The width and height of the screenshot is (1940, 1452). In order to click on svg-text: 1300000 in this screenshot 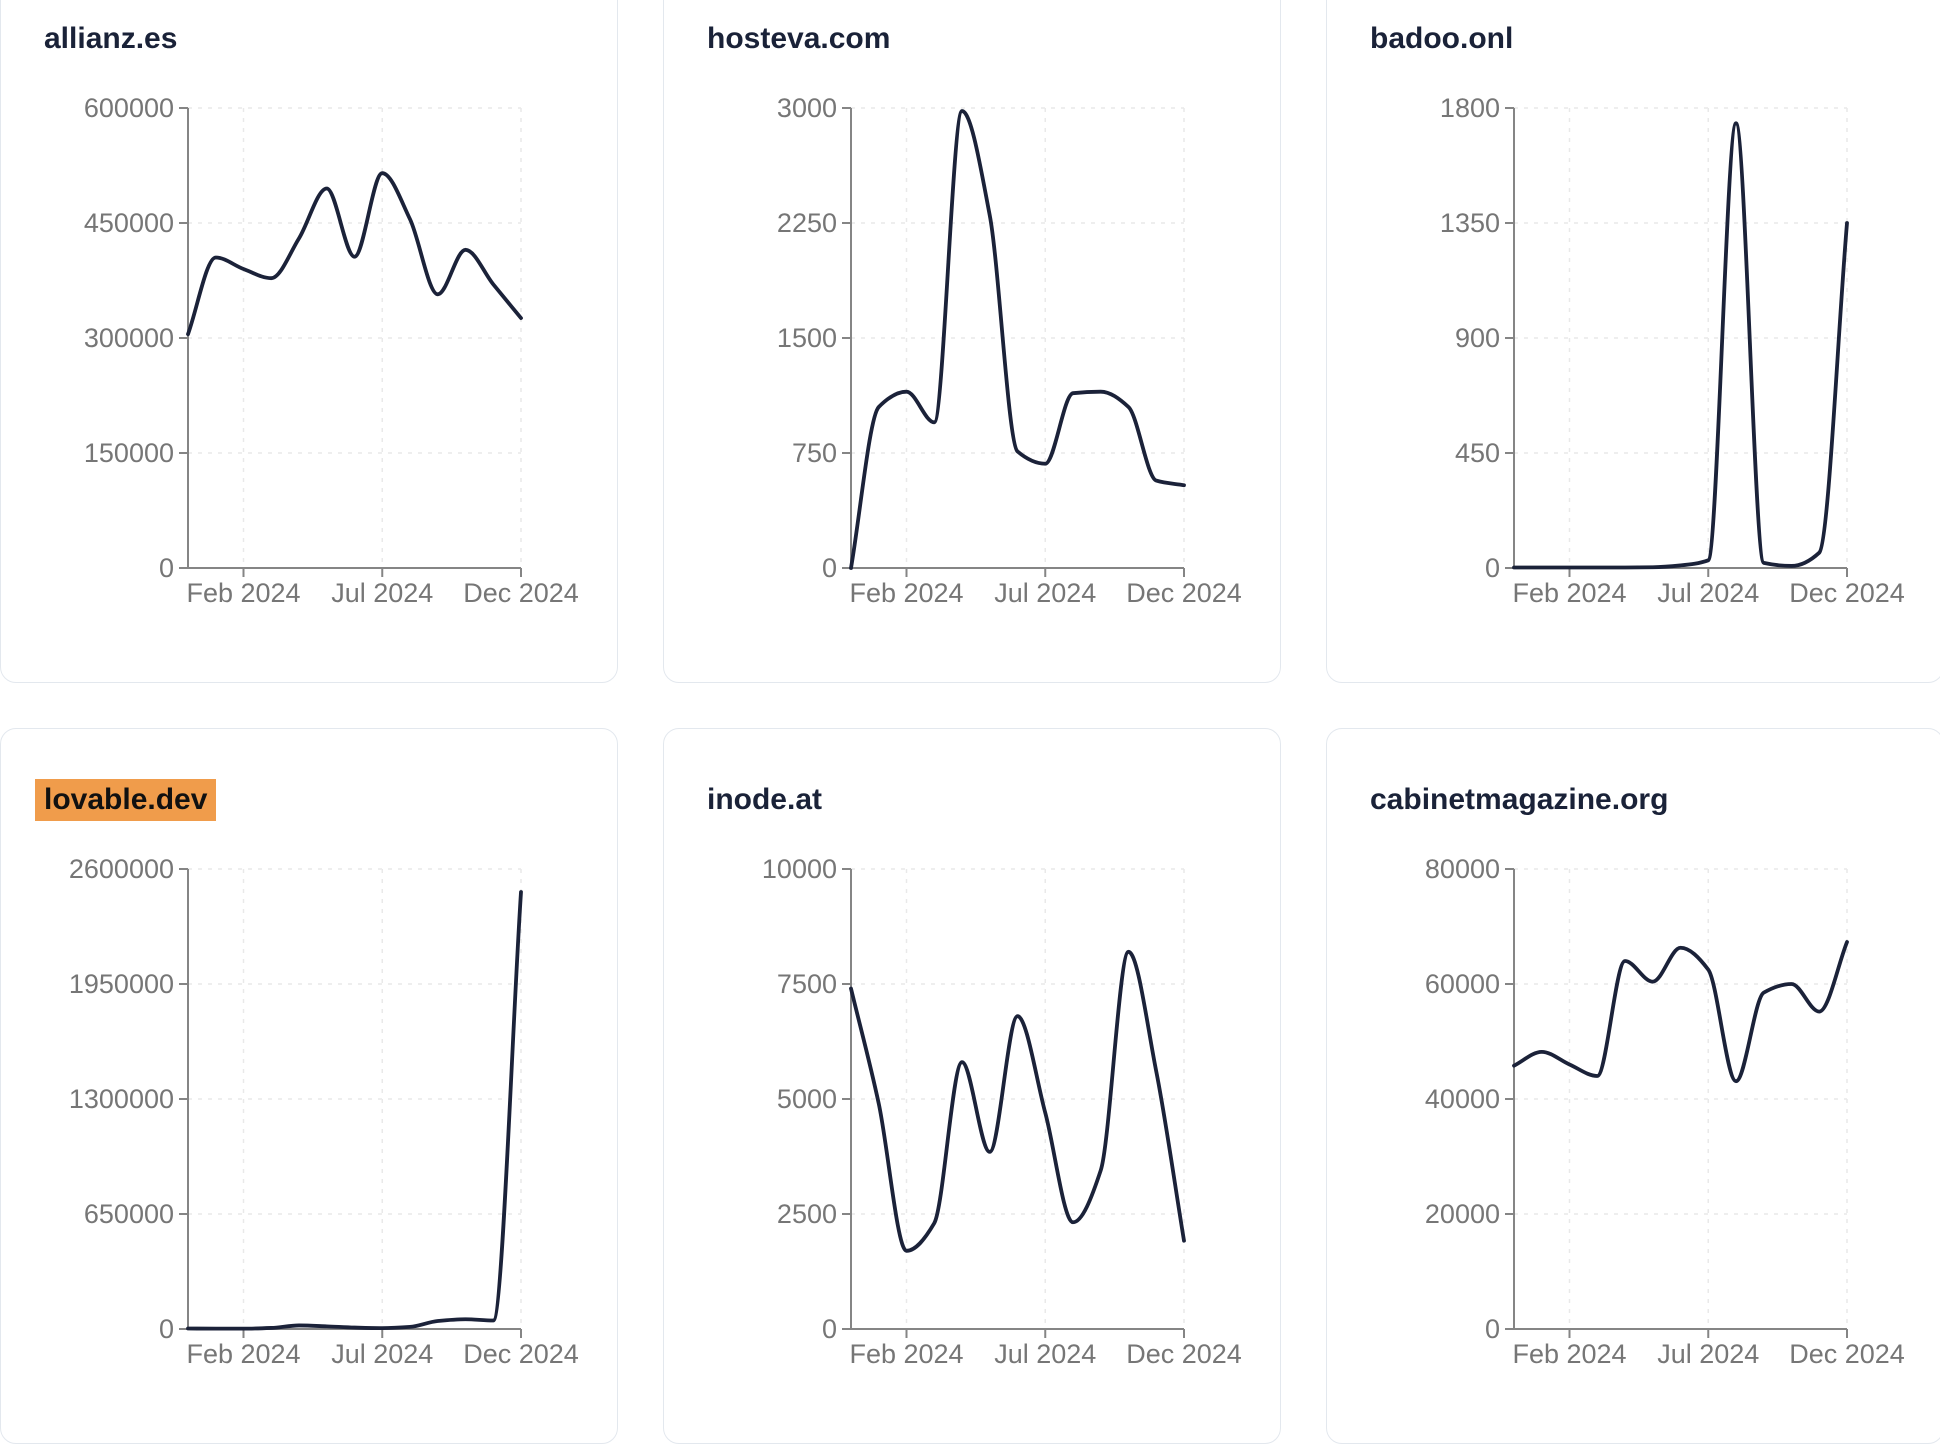, I will do `click(121, 1099)`.